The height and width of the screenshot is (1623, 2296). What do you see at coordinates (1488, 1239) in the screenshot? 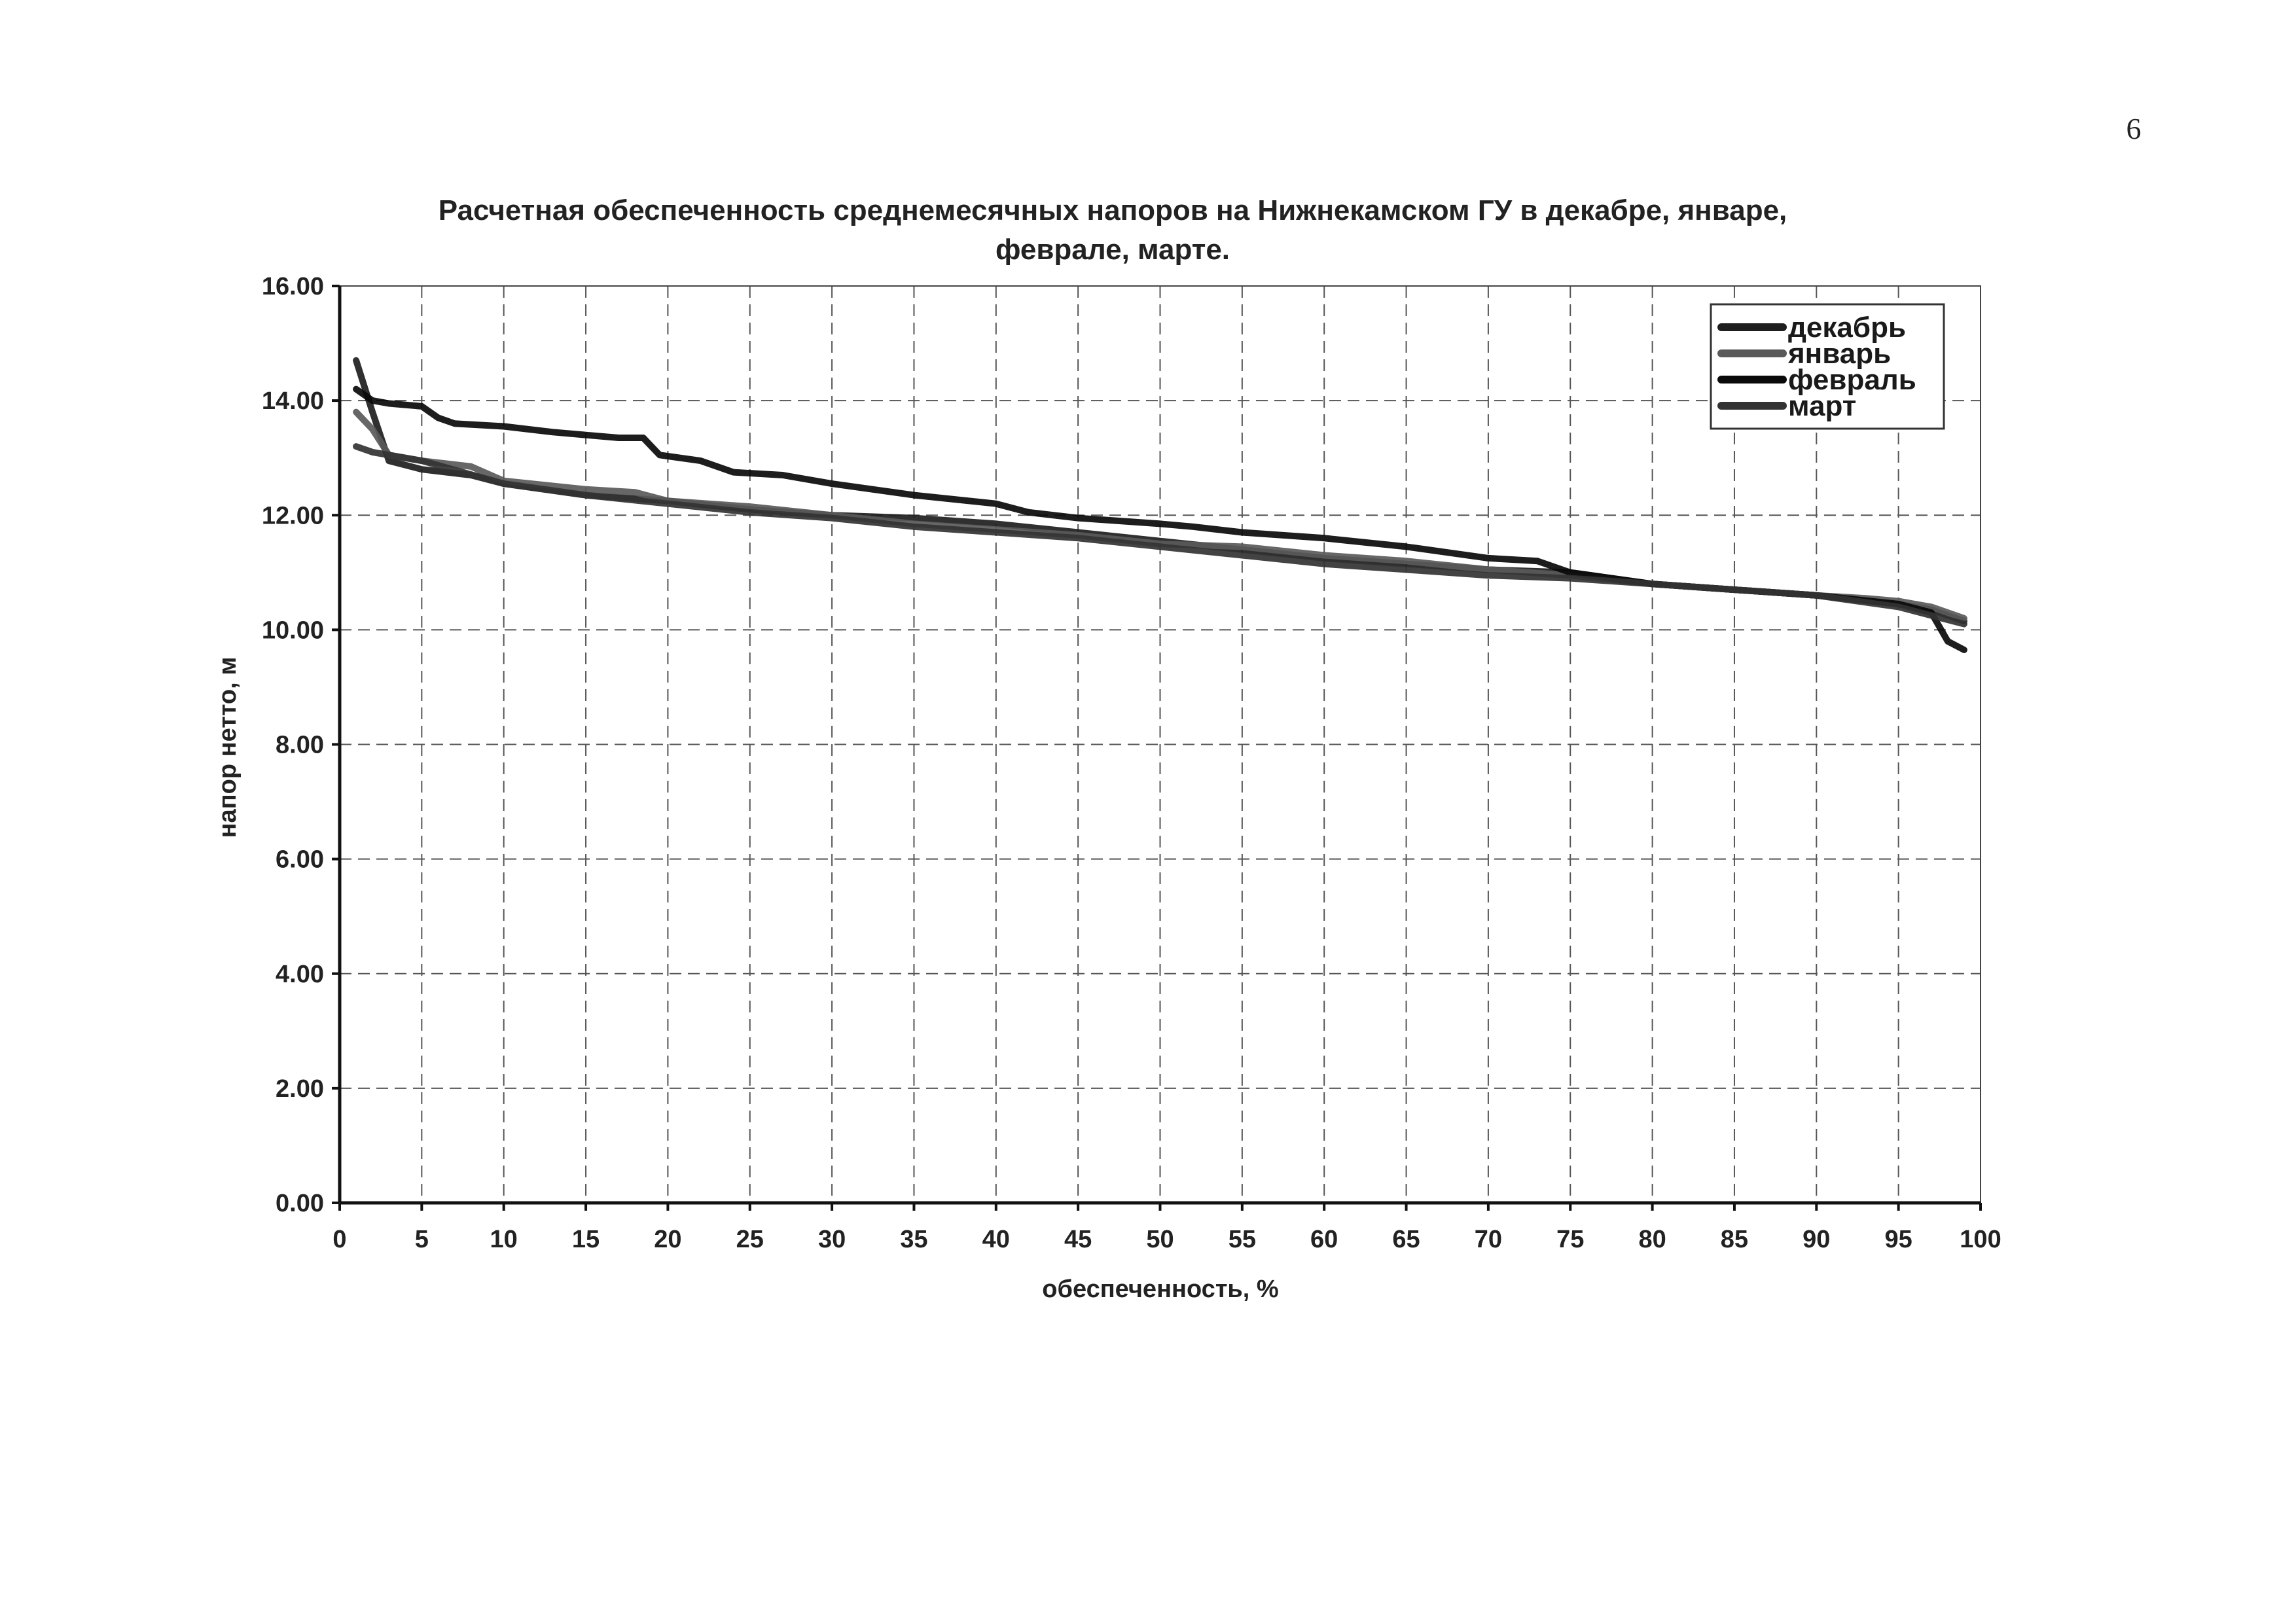
I see `x-tick-label: 70` at bounding box center [1488, 1239].